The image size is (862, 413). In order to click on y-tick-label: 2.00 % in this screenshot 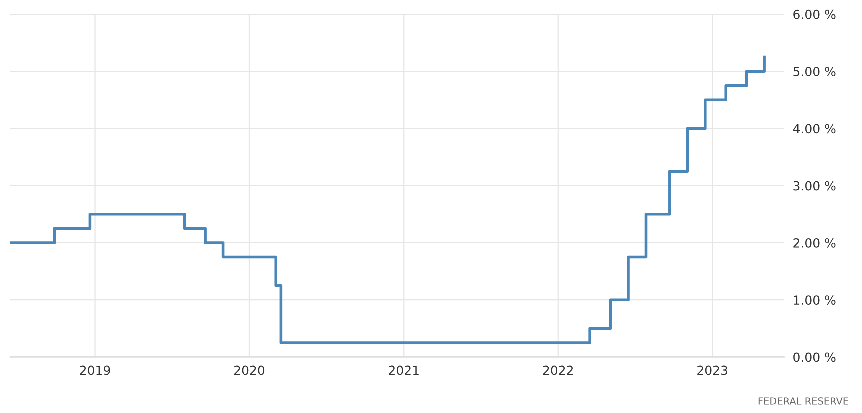, I will do `click(815, 243)`.